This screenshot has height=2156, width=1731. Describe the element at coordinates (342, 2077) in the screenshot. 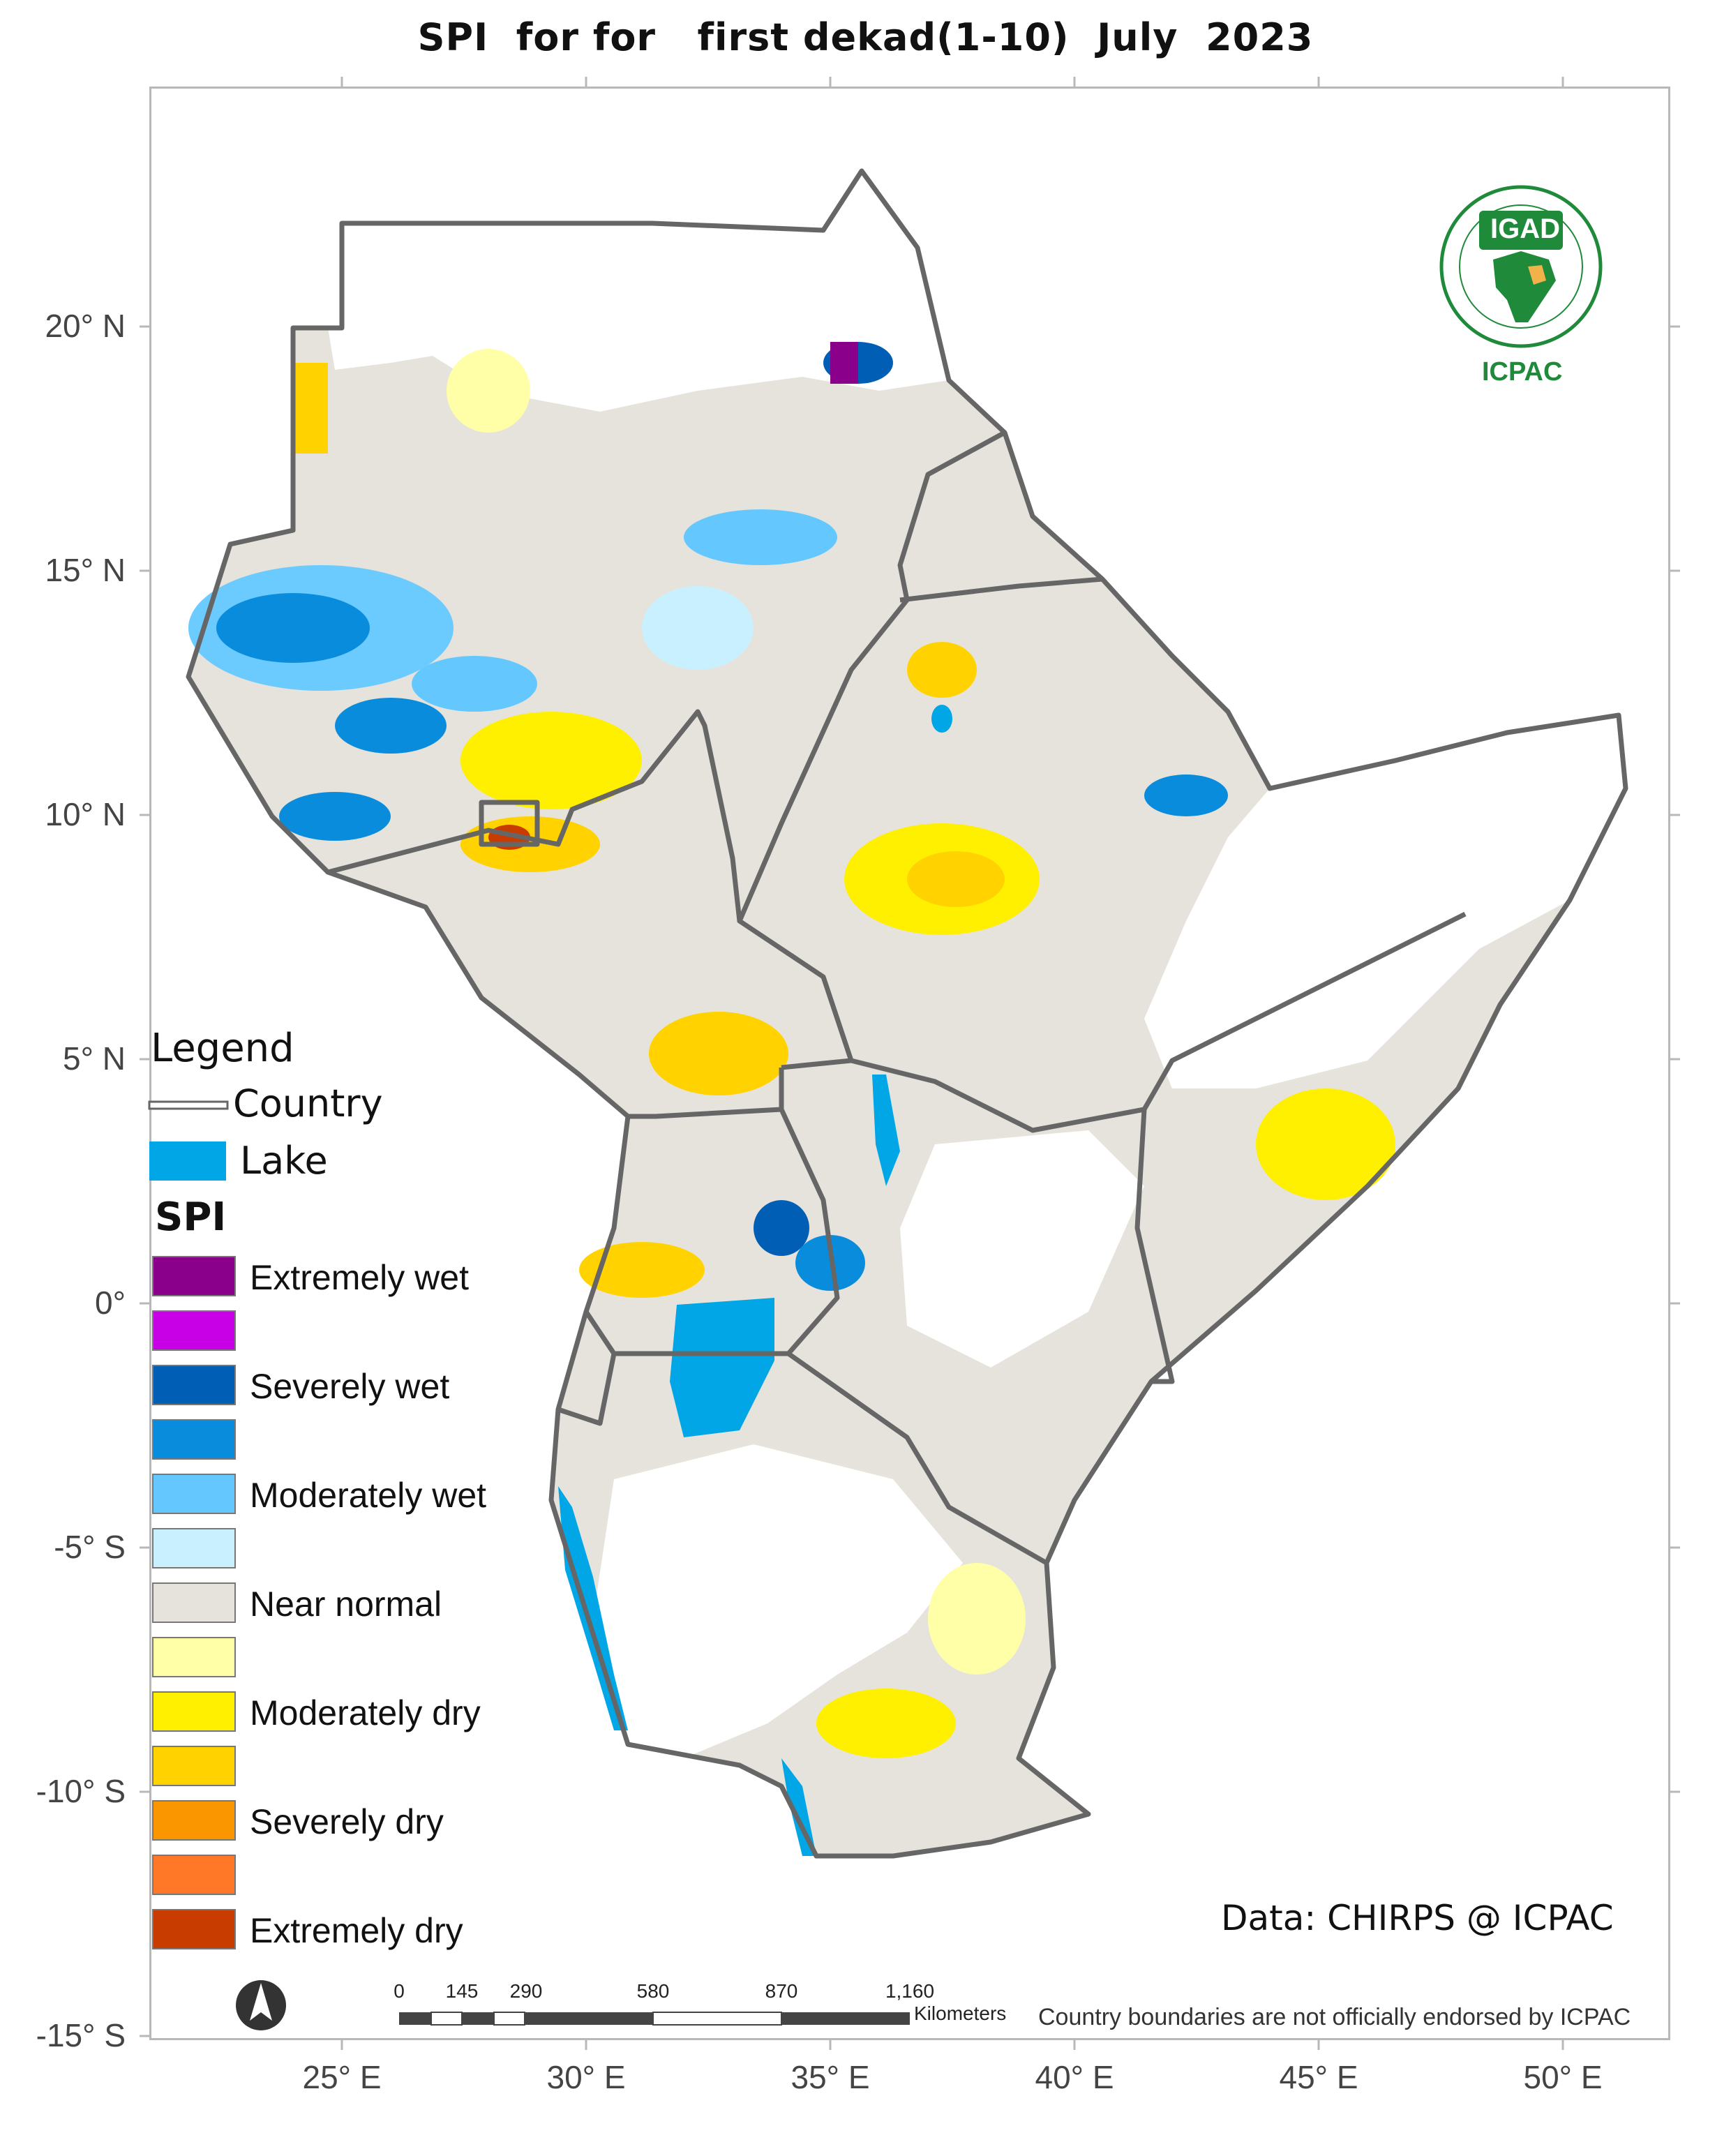

I see `lon-label: 25° E` at that location.